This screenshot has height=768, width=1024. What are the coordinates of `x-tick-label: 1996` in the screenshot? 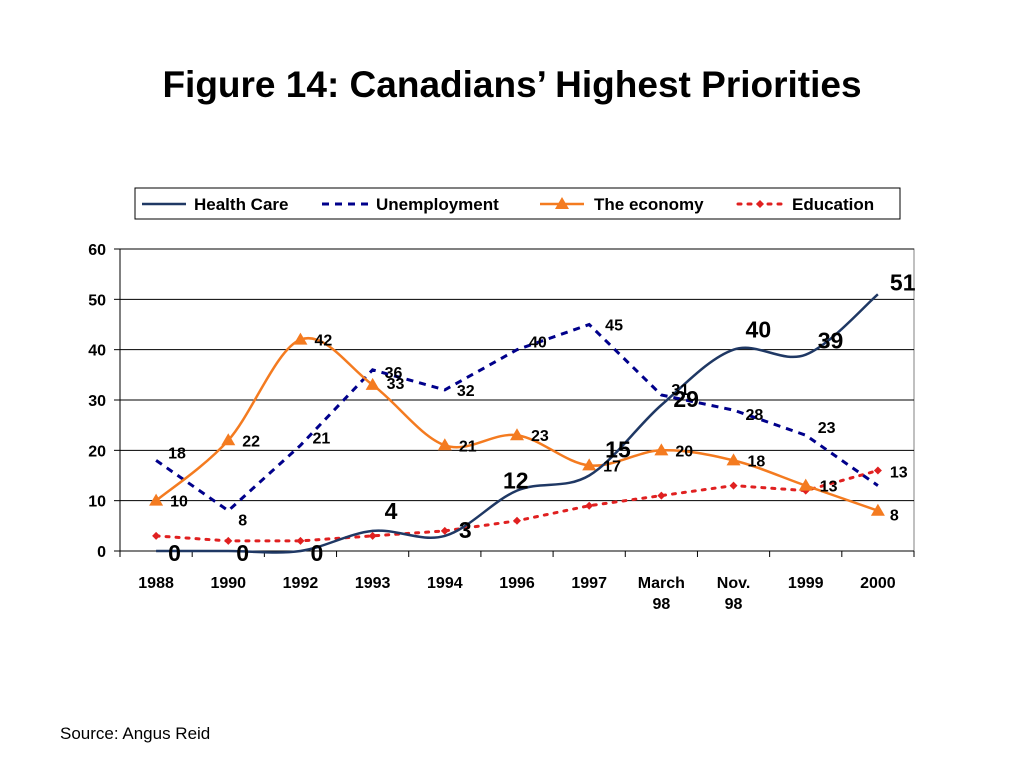 It's located at (517, 583).